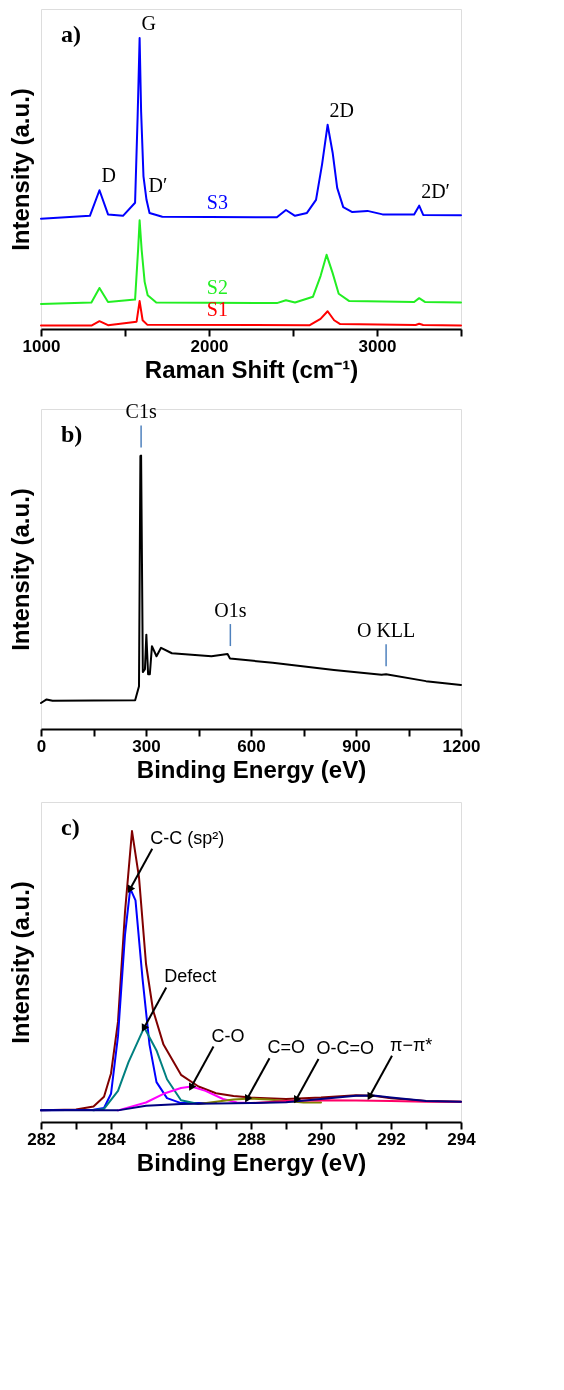 The width and height of the screenshot is (564, 1390). I want to click on annotation: 2D′, so click(435, 190).